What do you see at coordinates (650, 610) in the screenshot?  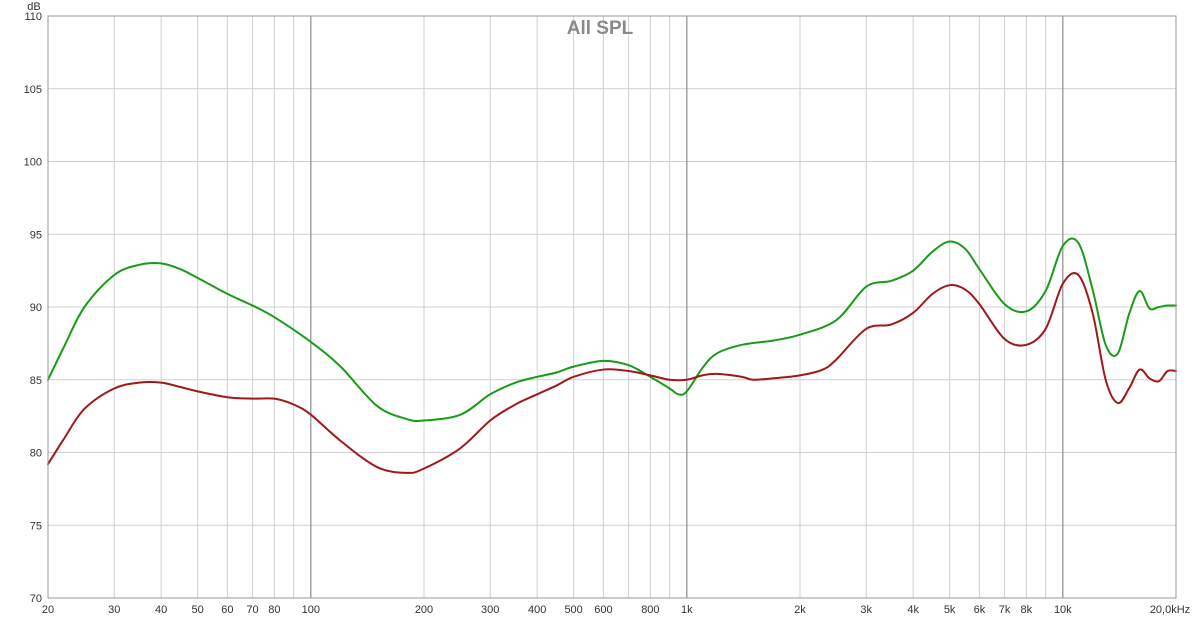 I see `x-tick-label: 800` at bounding box center [650, 610].